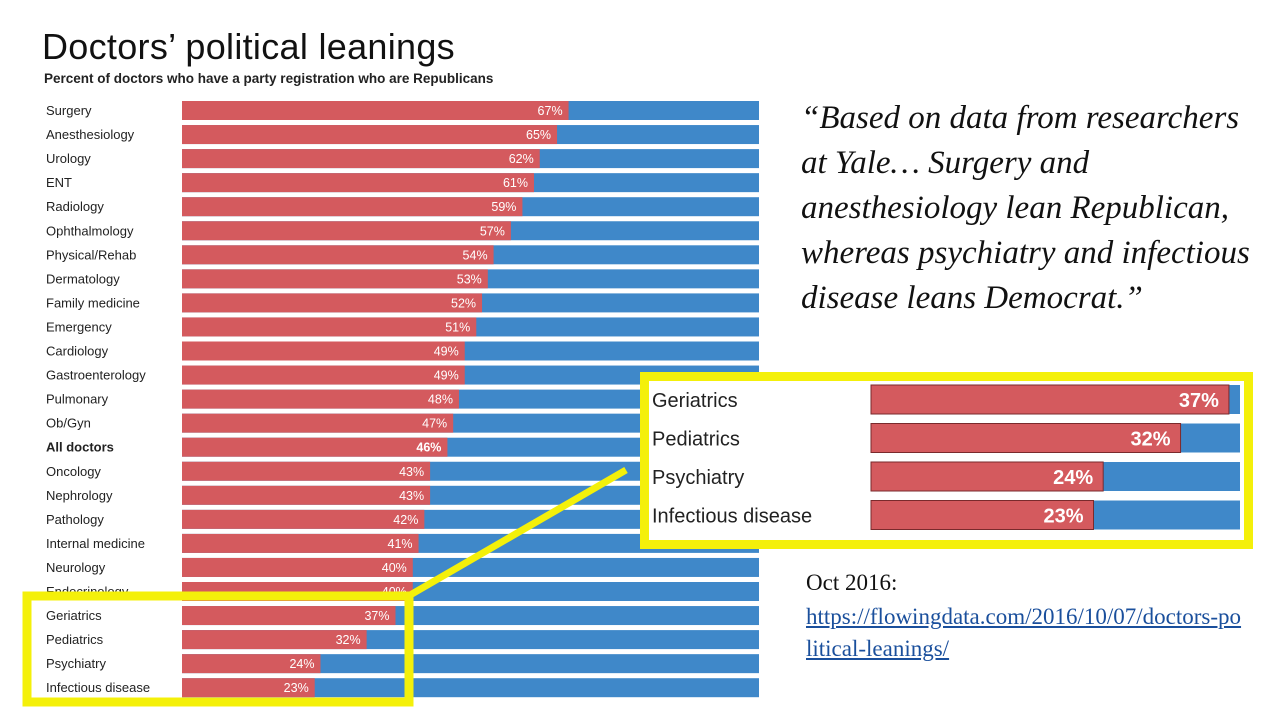 This screenshot has height=720, width=1280. I want to click on category-label: Psychiatry, so click(76, 663).